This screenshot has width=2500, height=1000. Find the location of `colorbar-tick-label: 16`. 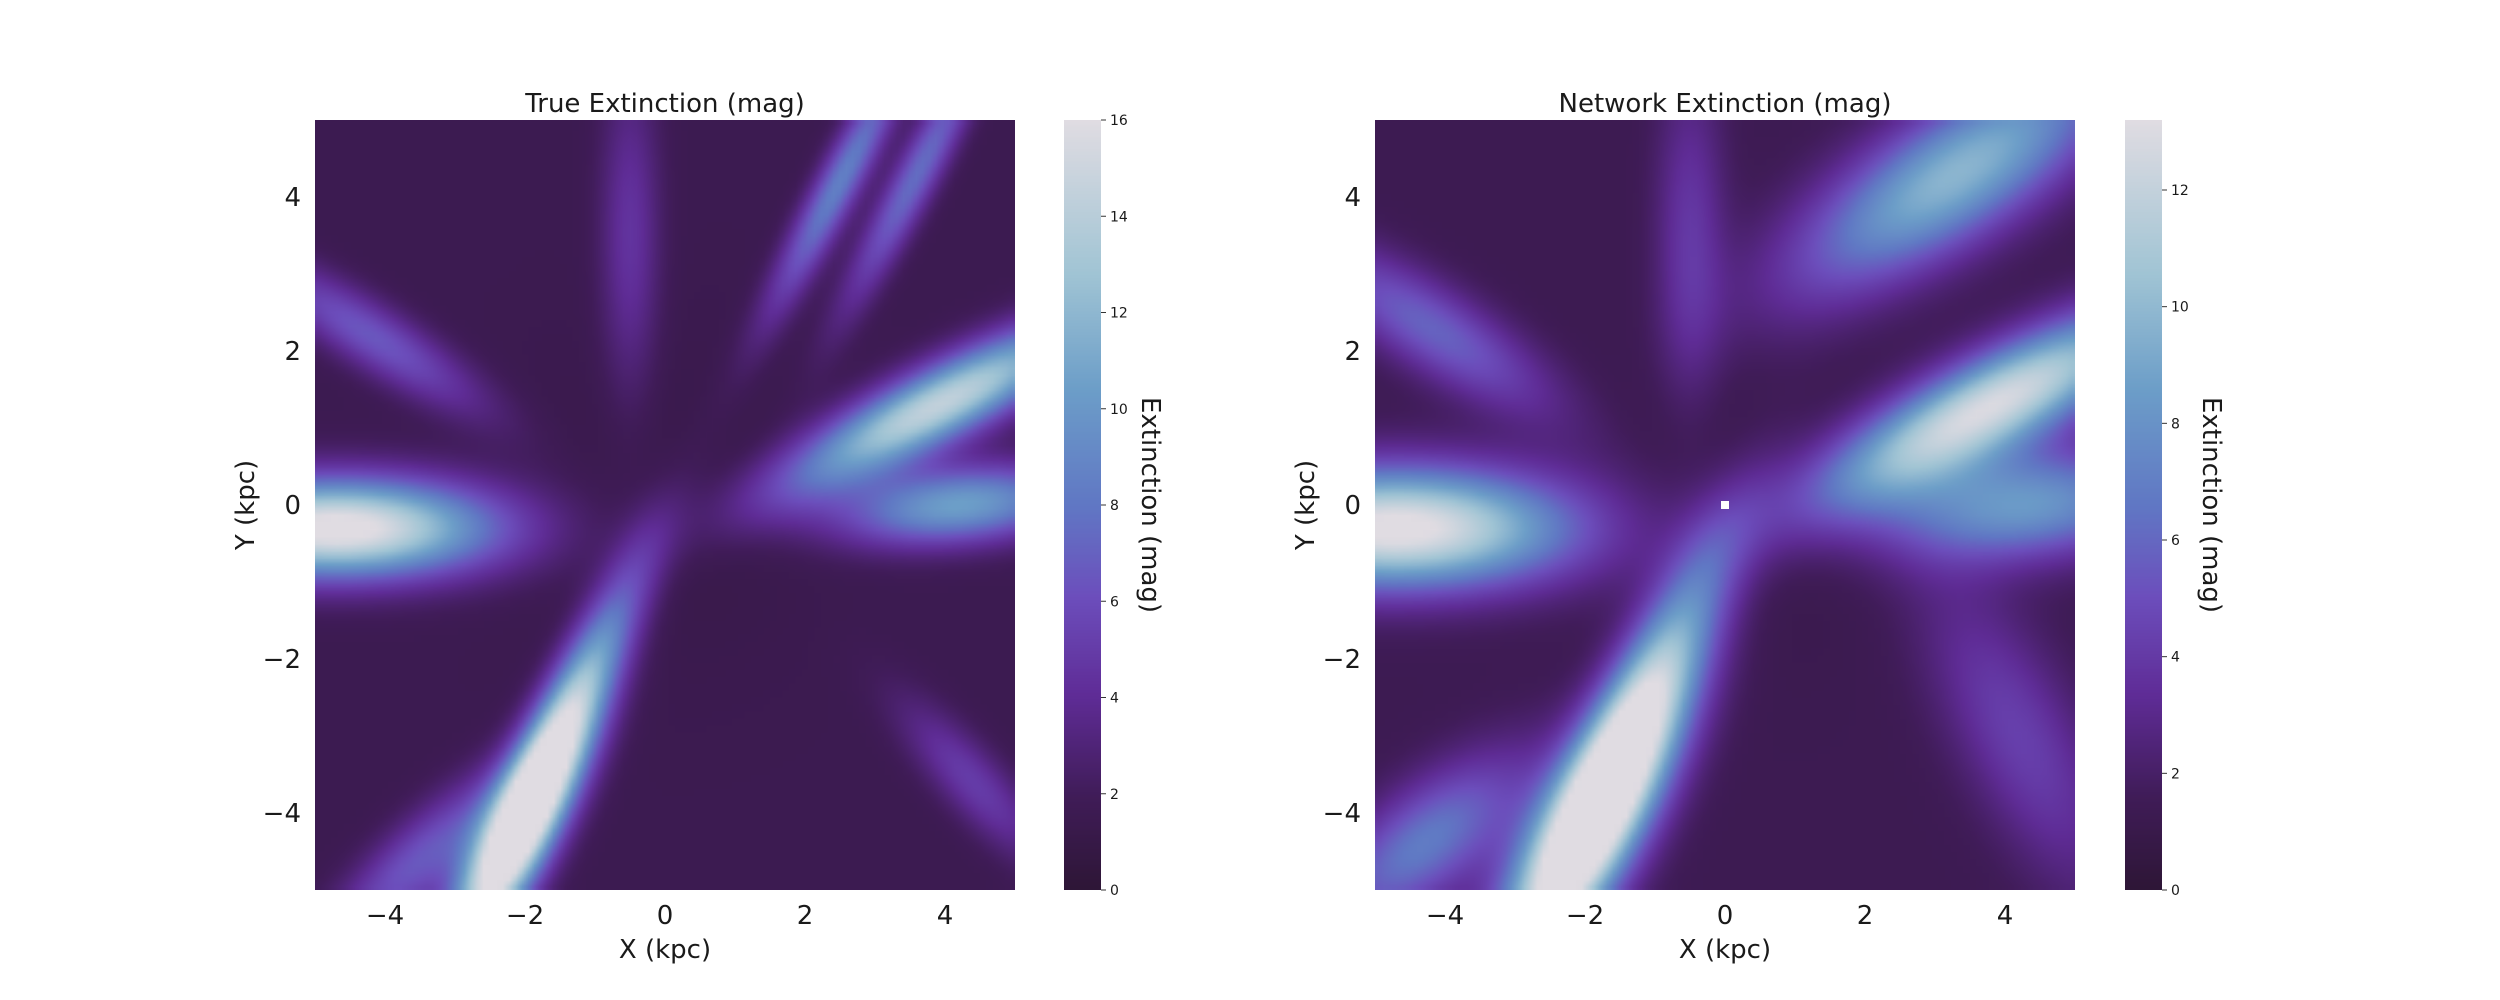

colorbar-tick-label: 16 is located at coordinates (1119, 121).